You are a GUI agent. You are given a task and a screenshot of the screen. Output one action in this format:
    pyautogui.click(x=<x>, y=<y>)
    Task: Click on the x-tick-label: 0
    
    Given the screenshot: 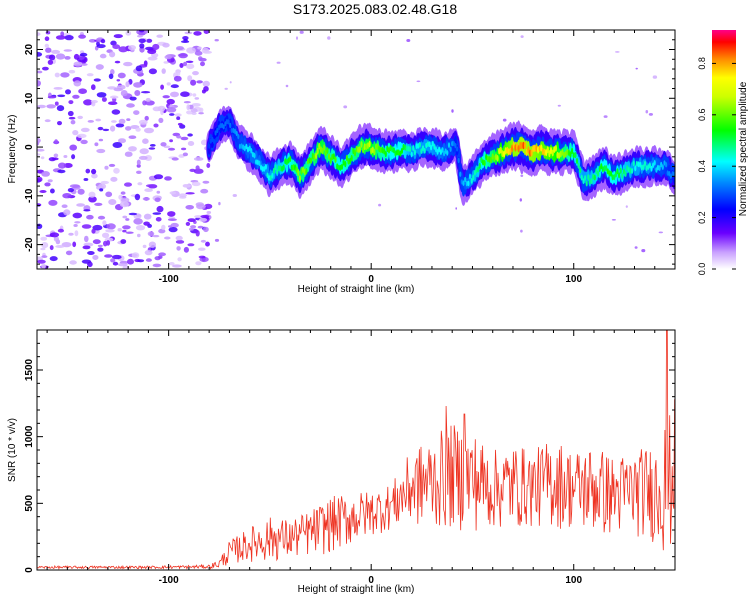 What is the action you would take?
    pyautogui.click(x=371, y=279)
    